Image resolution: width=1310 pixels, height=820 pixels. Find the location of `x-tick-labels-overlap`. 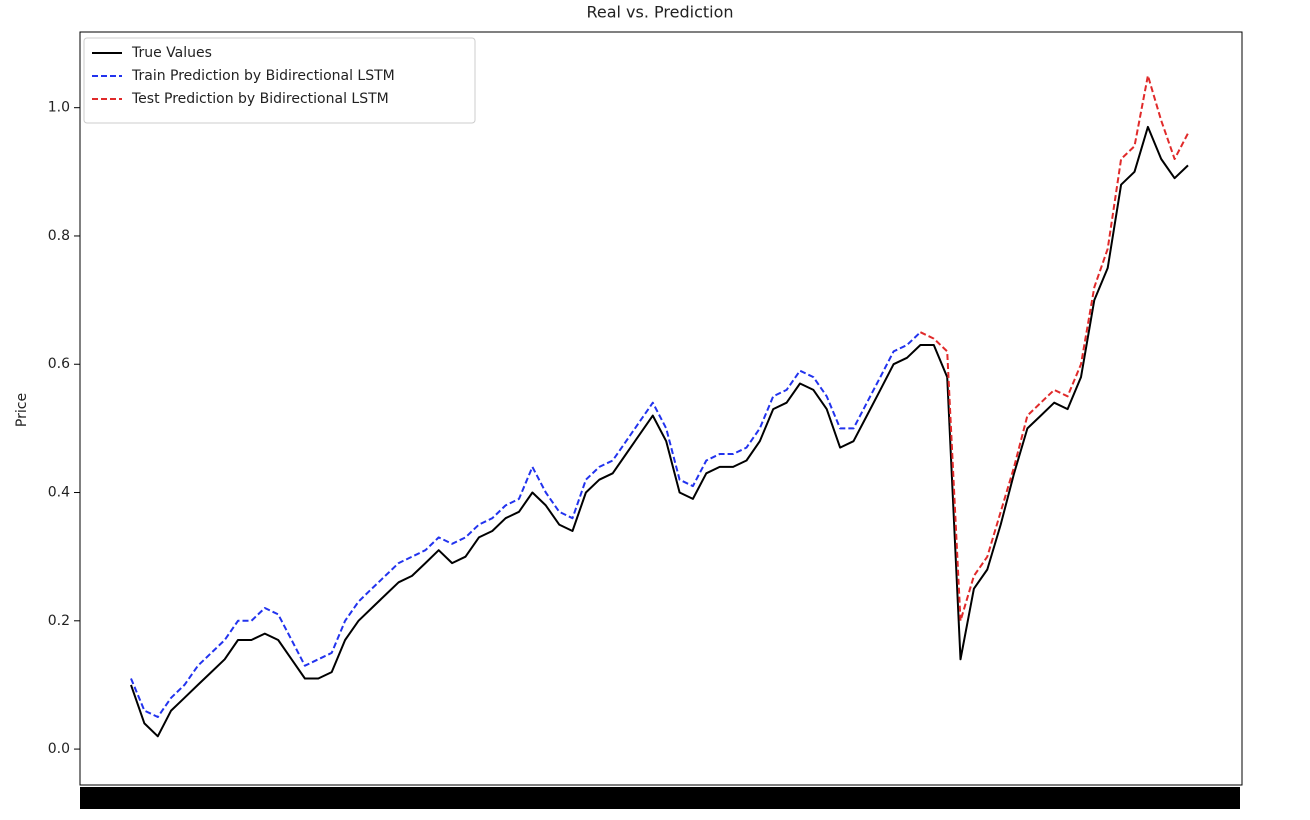

x-tick-labels-overlap is located at coordinates (660, 798).